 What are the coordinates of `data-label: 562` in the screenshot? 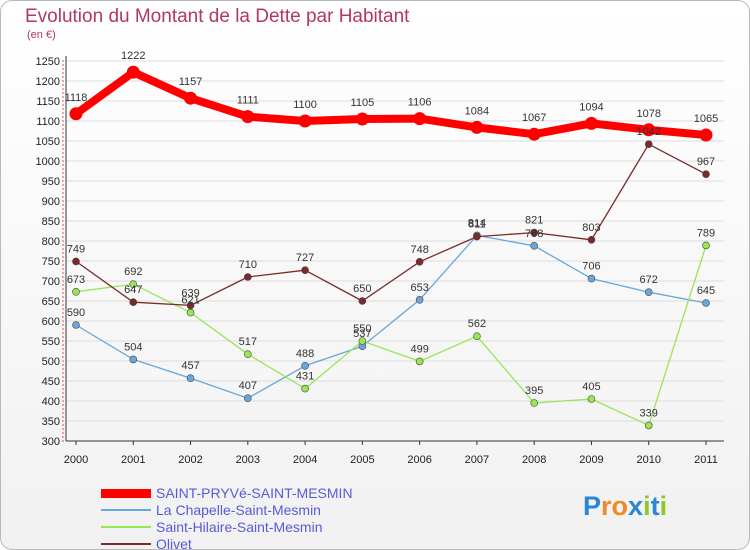 It's located at (477, 324).